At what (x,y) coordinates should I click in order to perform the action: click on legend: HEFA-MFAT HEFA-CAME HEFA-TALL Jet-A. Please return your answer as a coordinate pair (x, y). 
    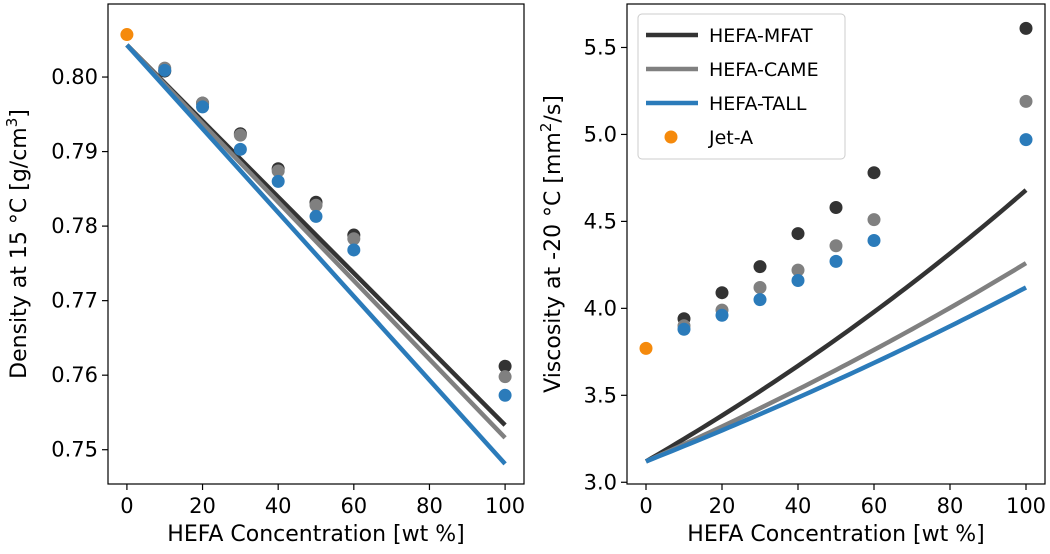
    Looking at the image, I should click on (741, 86).